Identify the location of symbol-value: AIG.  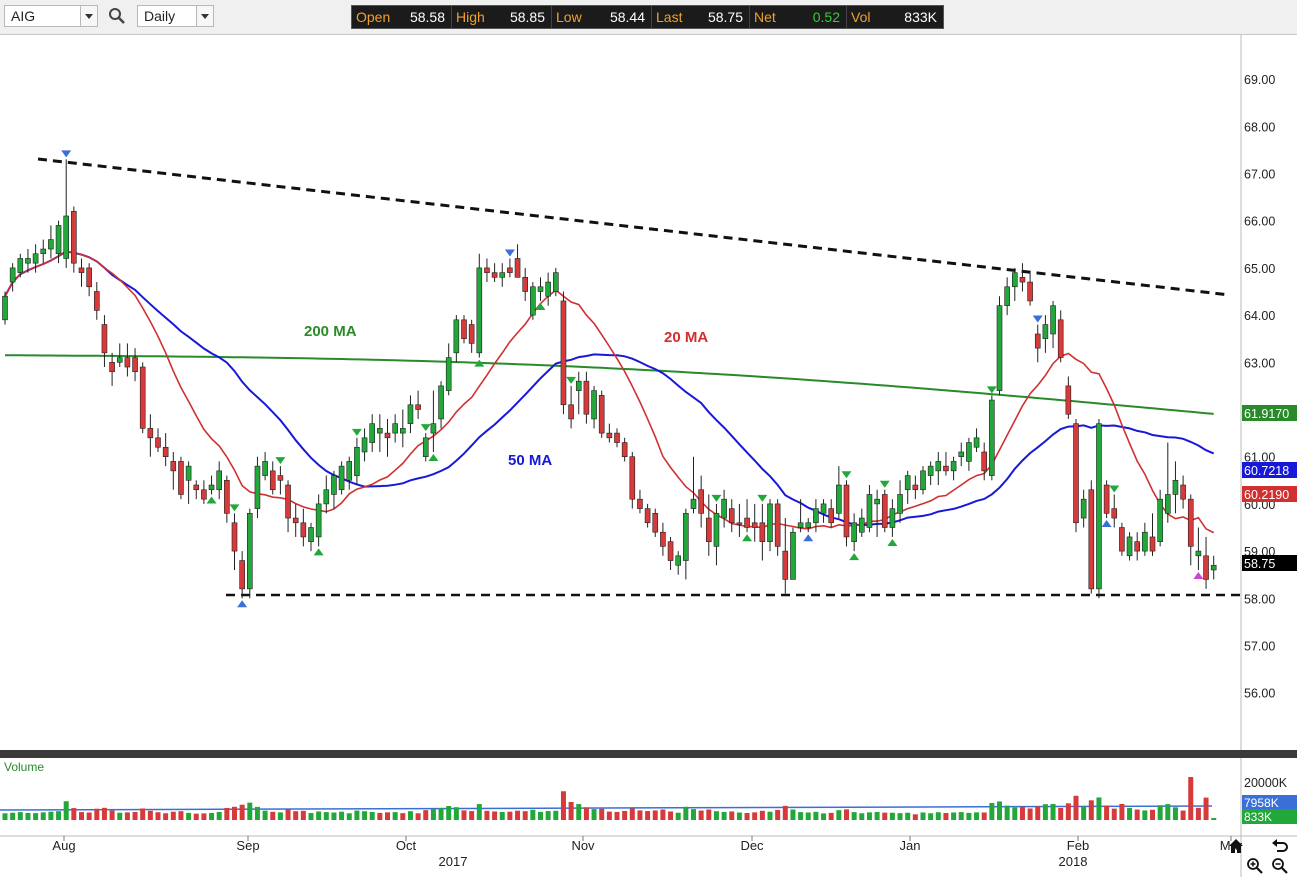
(23, 16).